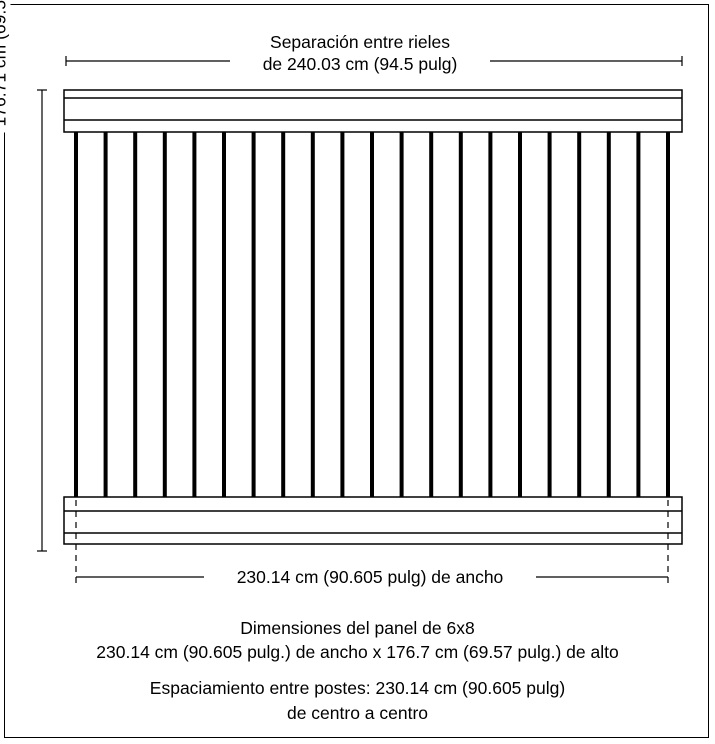 The height and width of the screenshot is (744, 715). I want to click on height-dimension-line, so click(42, 320).